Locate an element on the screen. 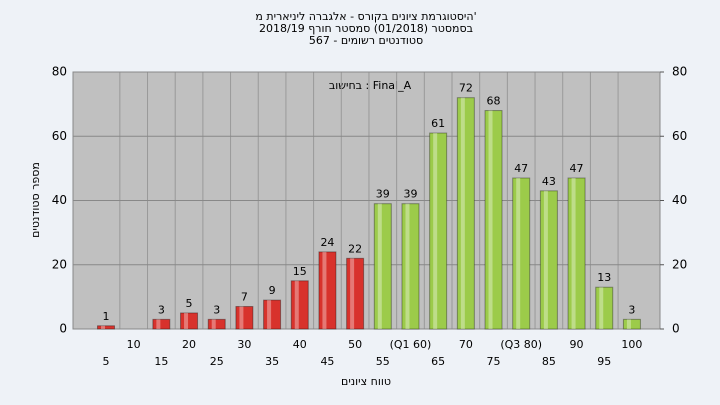  x-tick-label: 65 is located at coordinates (438, 361).